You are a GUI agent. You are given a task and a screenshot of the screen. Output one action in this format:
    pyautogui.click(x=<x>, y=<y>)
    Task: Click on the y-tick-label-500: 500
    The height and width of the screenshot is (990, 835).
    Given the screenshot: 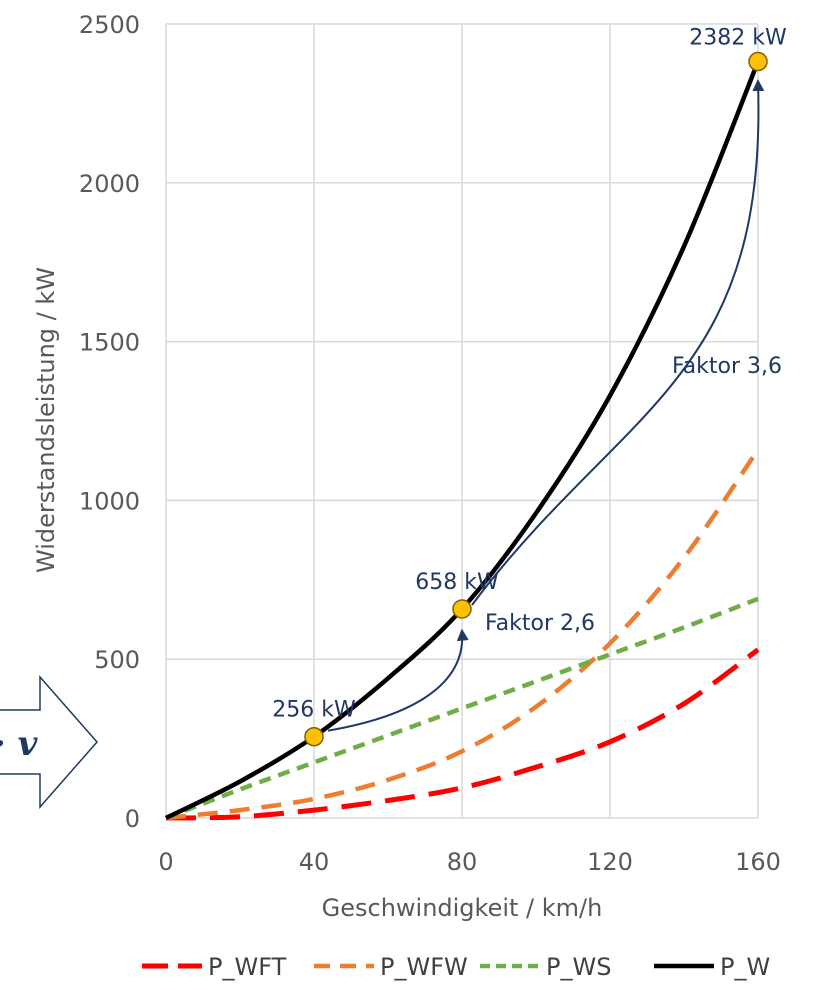 What is the action you would take?
    pyautogui.click(x=117, y=660)
    